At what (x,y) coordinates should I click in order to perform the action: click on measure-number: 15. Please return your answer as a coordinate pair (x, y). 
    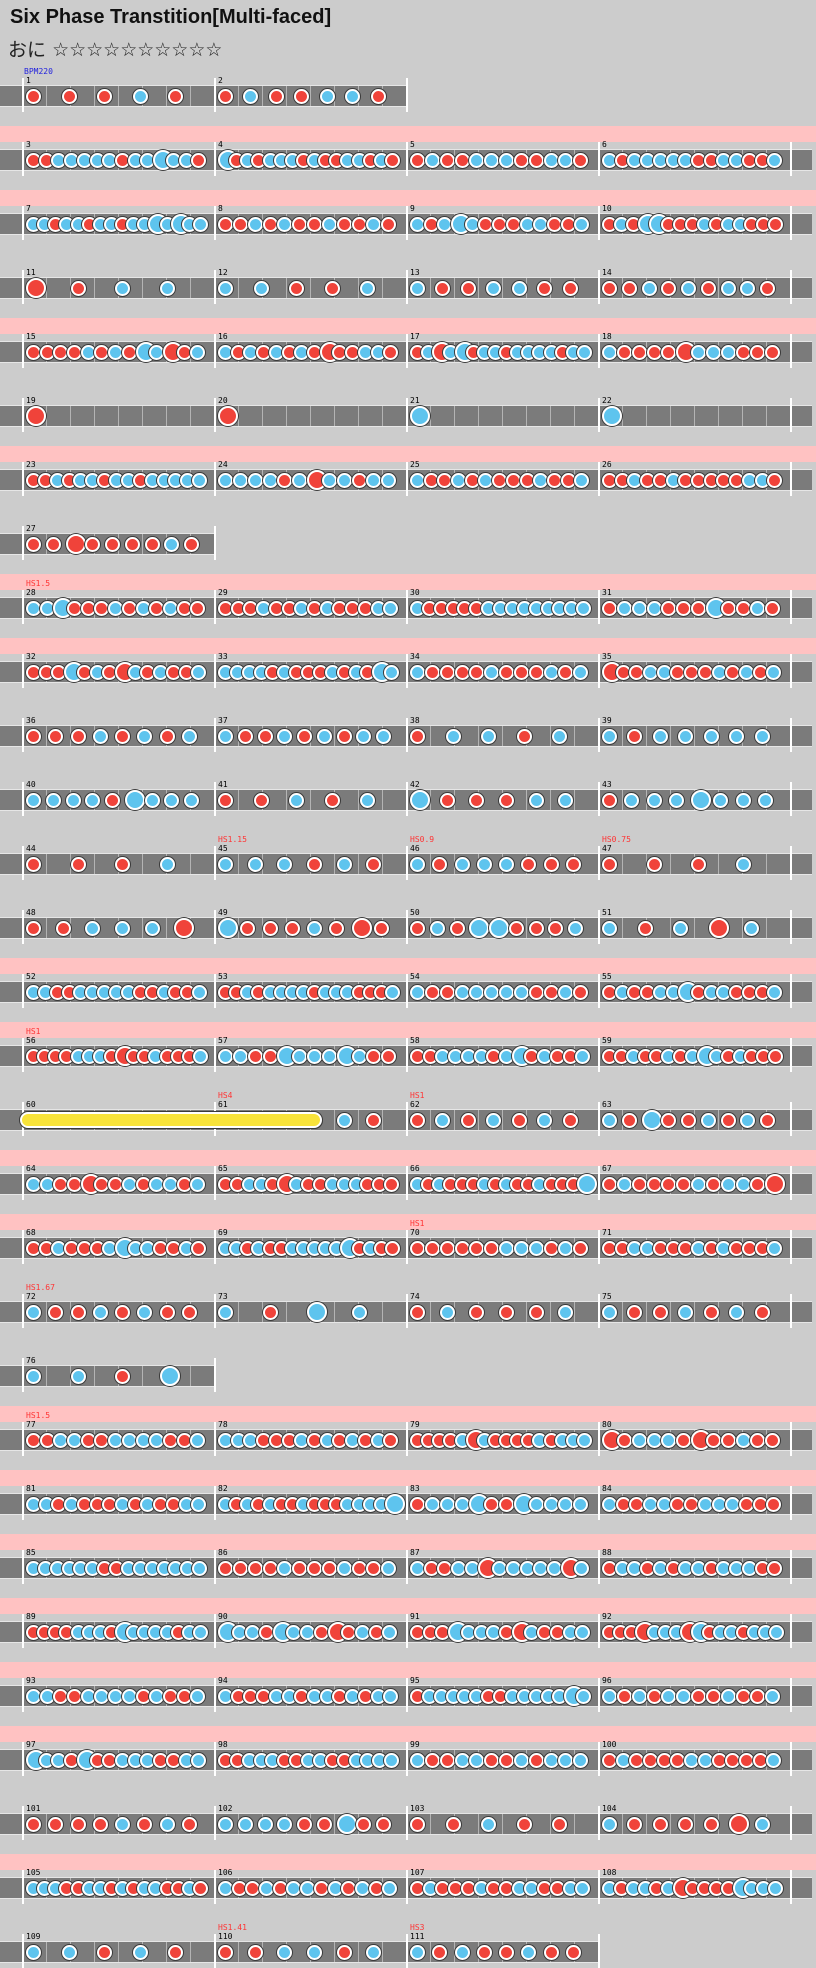
    Looking at the image, I should click on (31, 336).